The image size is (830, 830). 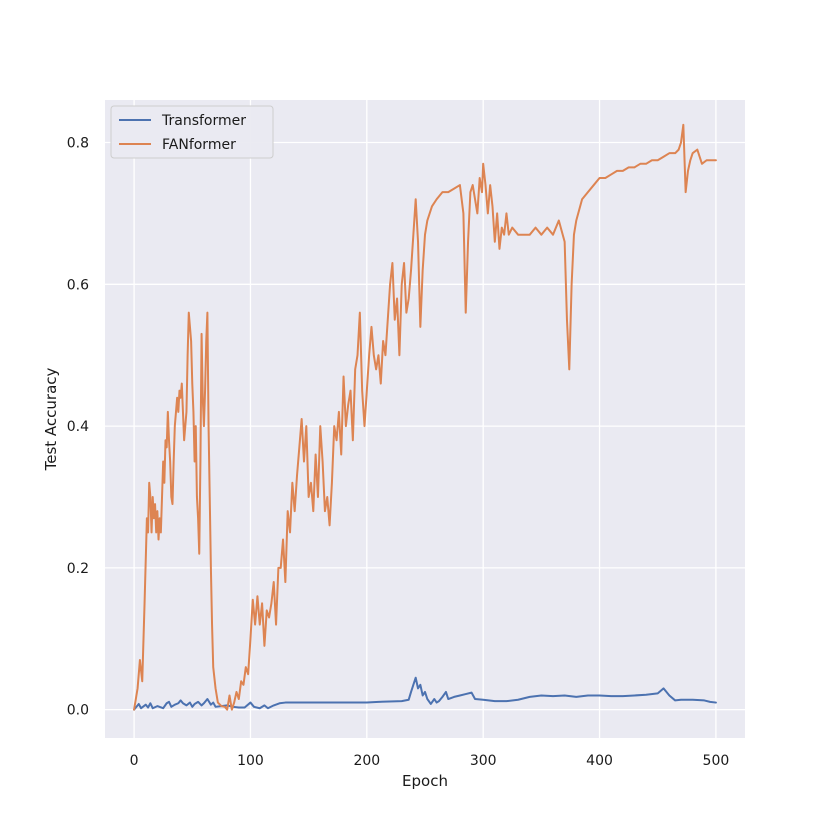 What do you see at coordinates (51, 419) in the screenshot?
I see `y-axis-label: Test Accuracy` at bounding box center [51, 419].